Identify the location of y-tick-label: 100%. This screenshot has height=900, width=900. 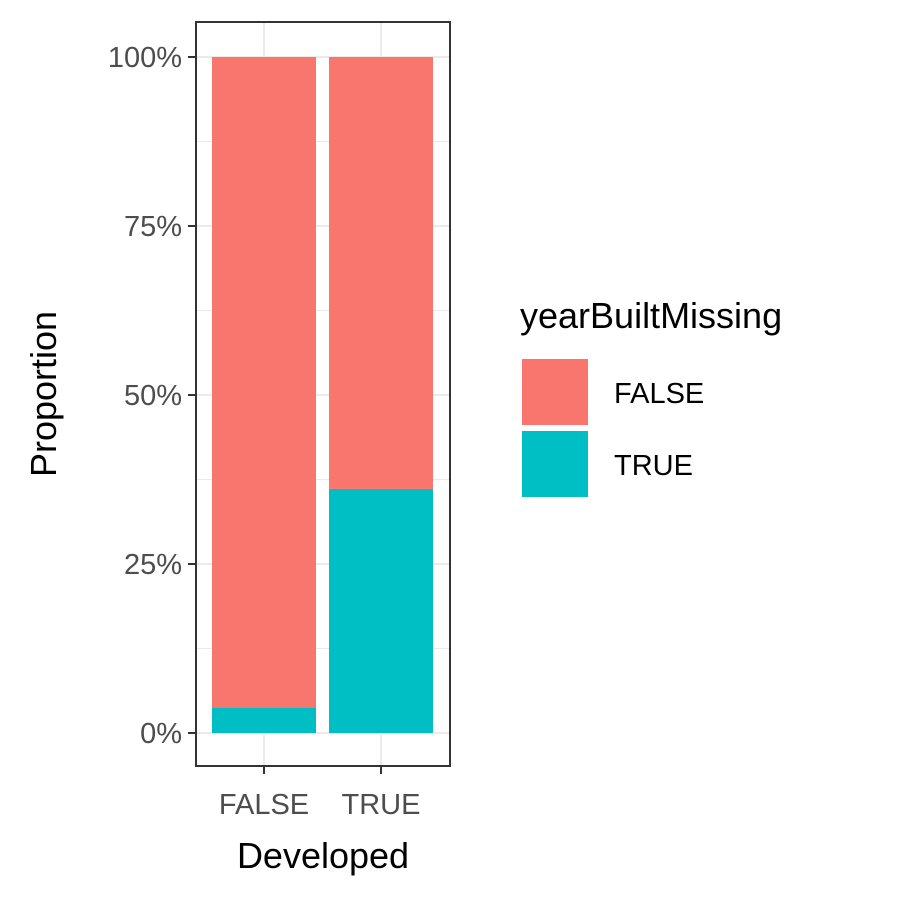
(145, 58).